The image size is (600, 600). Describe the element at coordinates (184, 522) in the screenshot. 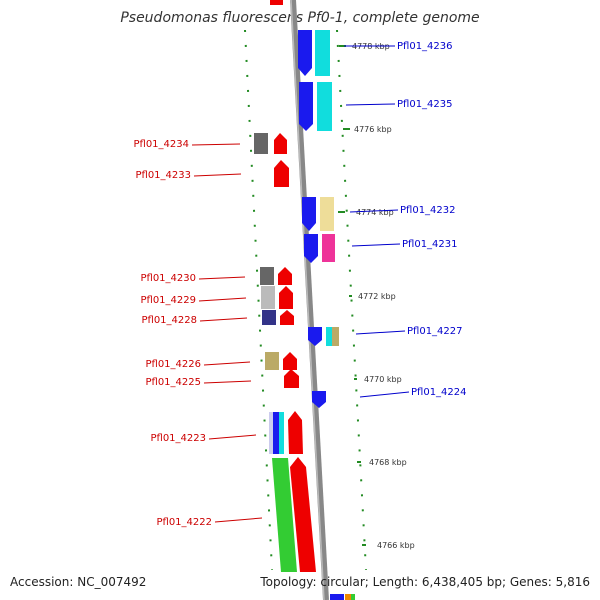

I see `gene-label-reverse: Pfl01_4222` at that location.